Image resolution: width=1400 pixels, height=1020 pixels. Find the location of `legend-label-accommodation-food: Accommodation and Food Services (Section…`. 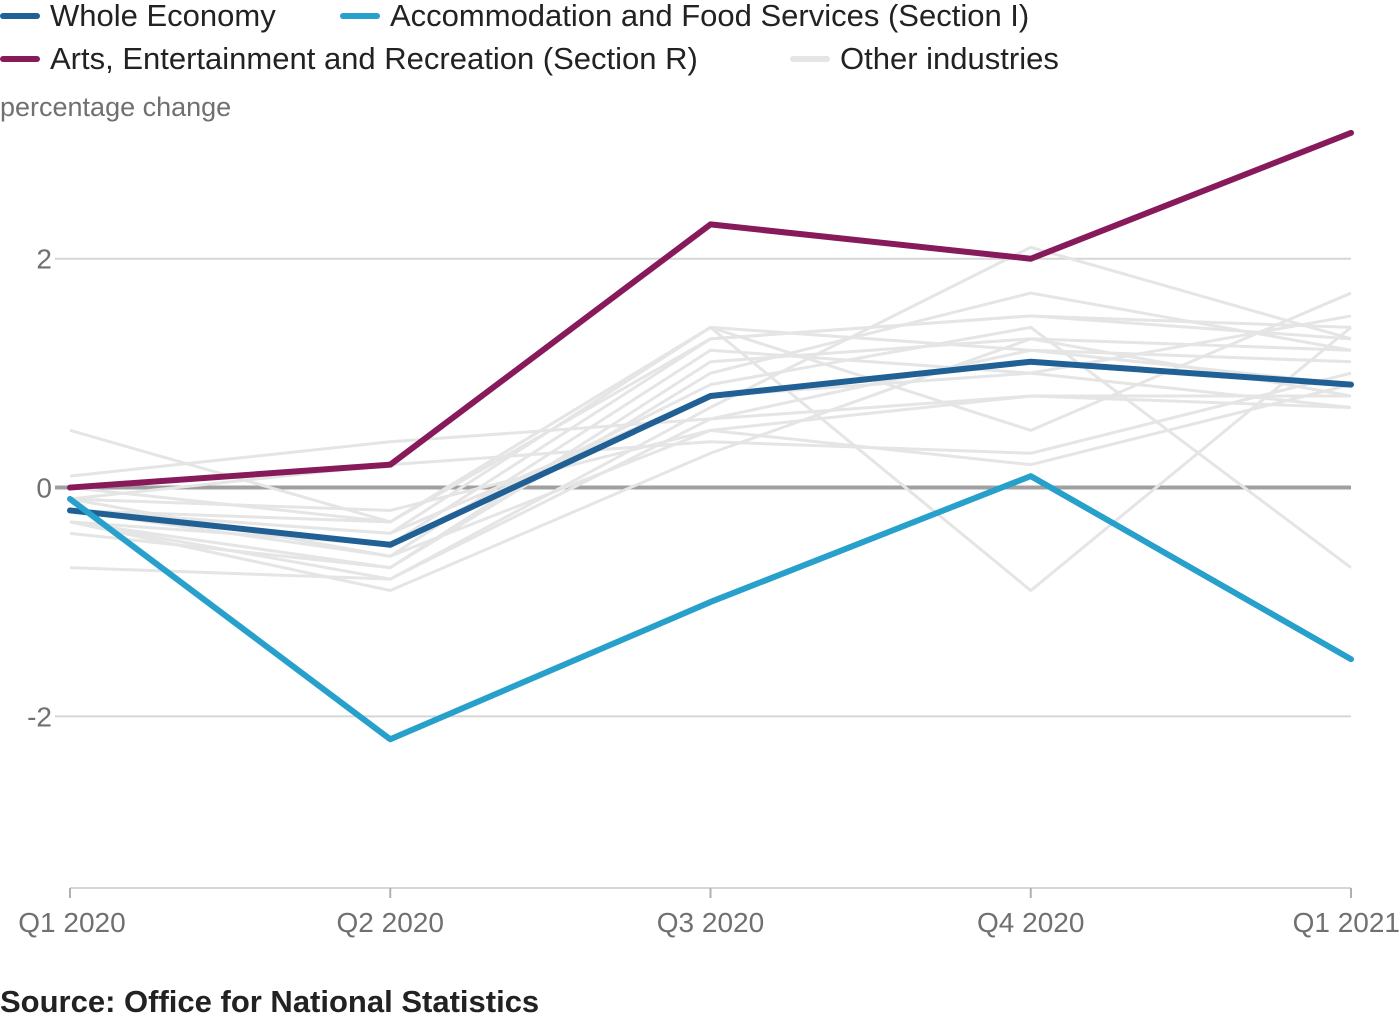

legend-label-accommodation-food: Accommodation and Food Services (Section… is located at coordinates (710, 16).